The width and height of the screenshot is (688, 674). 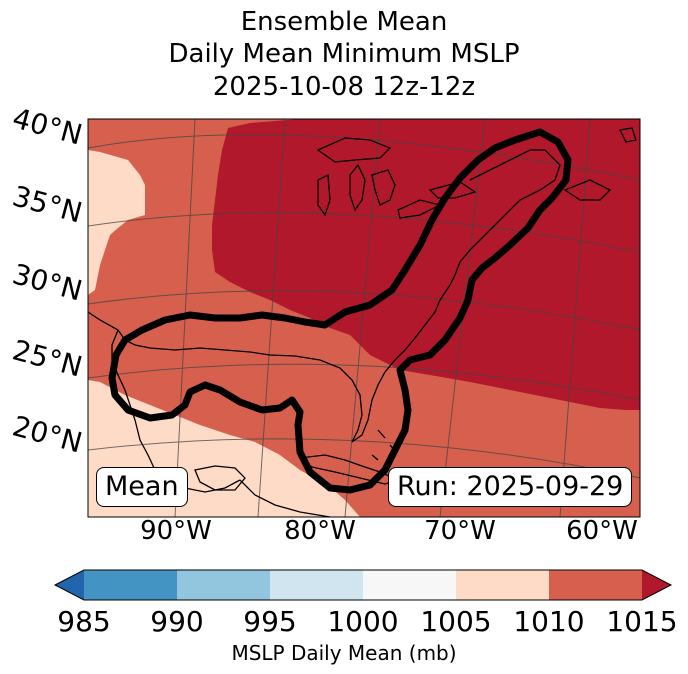 What do you see at coordinates (344, 22) in the screenshot?
I see `title-line-1: Ensemble Mean` at bounding box center [344, 22].